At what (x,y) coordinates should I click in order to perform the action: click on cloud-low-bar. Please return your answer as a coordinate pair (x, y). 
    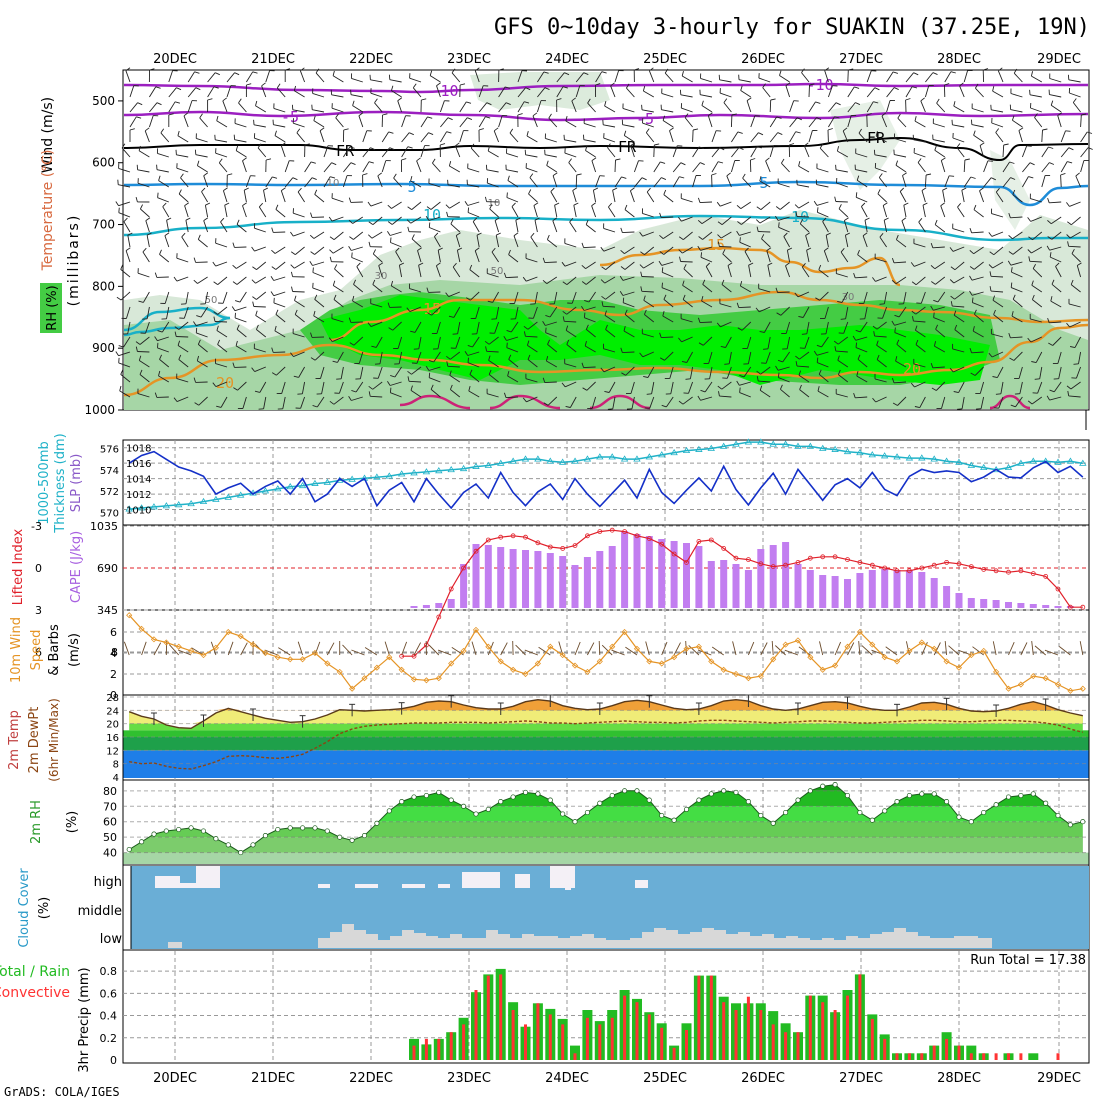
    Looking at the image, I should click on (444, 943).